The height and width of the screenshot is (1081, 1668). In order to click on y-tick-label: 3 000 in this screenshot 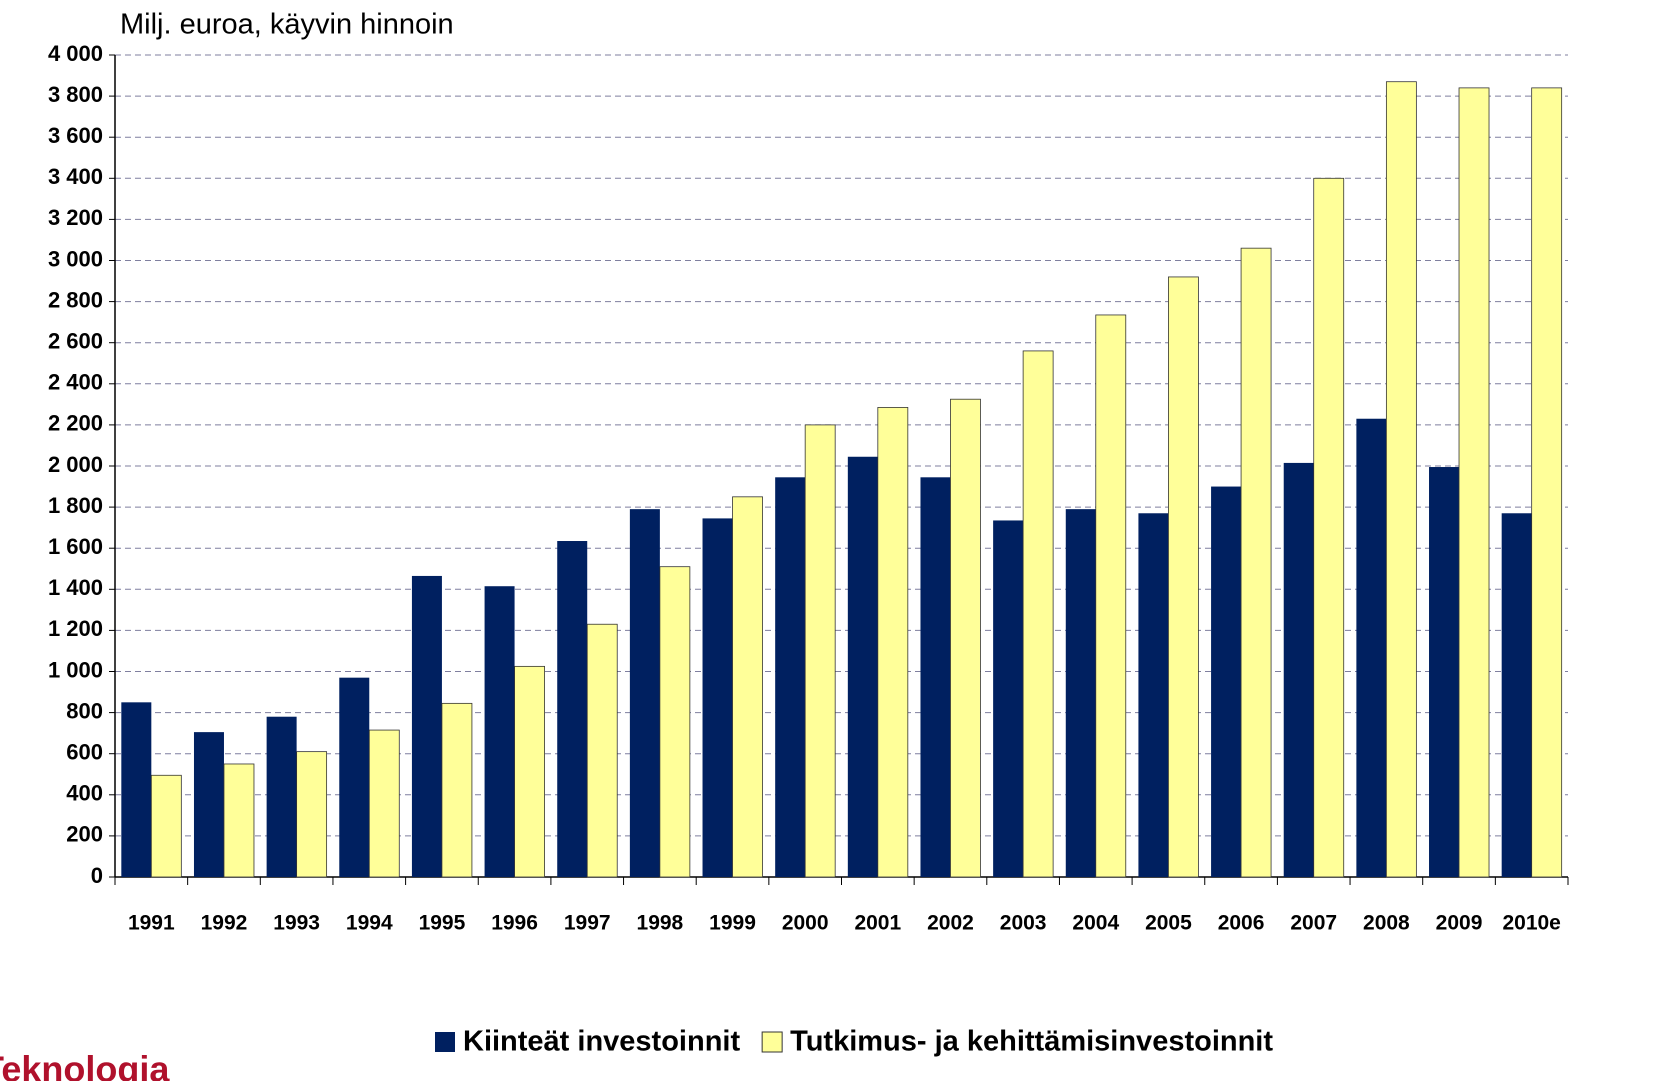, I will do `click(75, 258)`.